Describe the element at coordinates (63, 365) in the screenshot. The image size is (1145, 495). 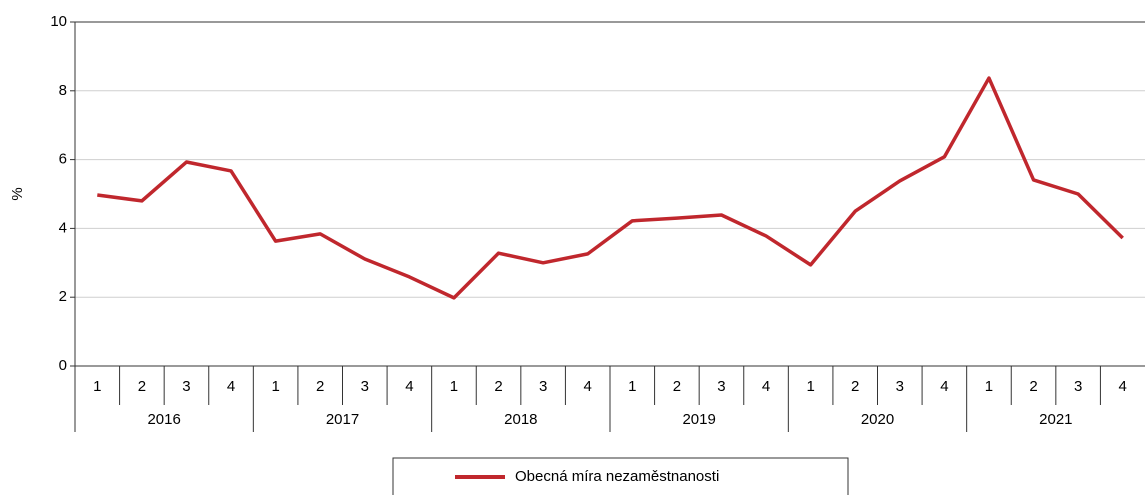
I see `y-tick-label: 0` at that location.